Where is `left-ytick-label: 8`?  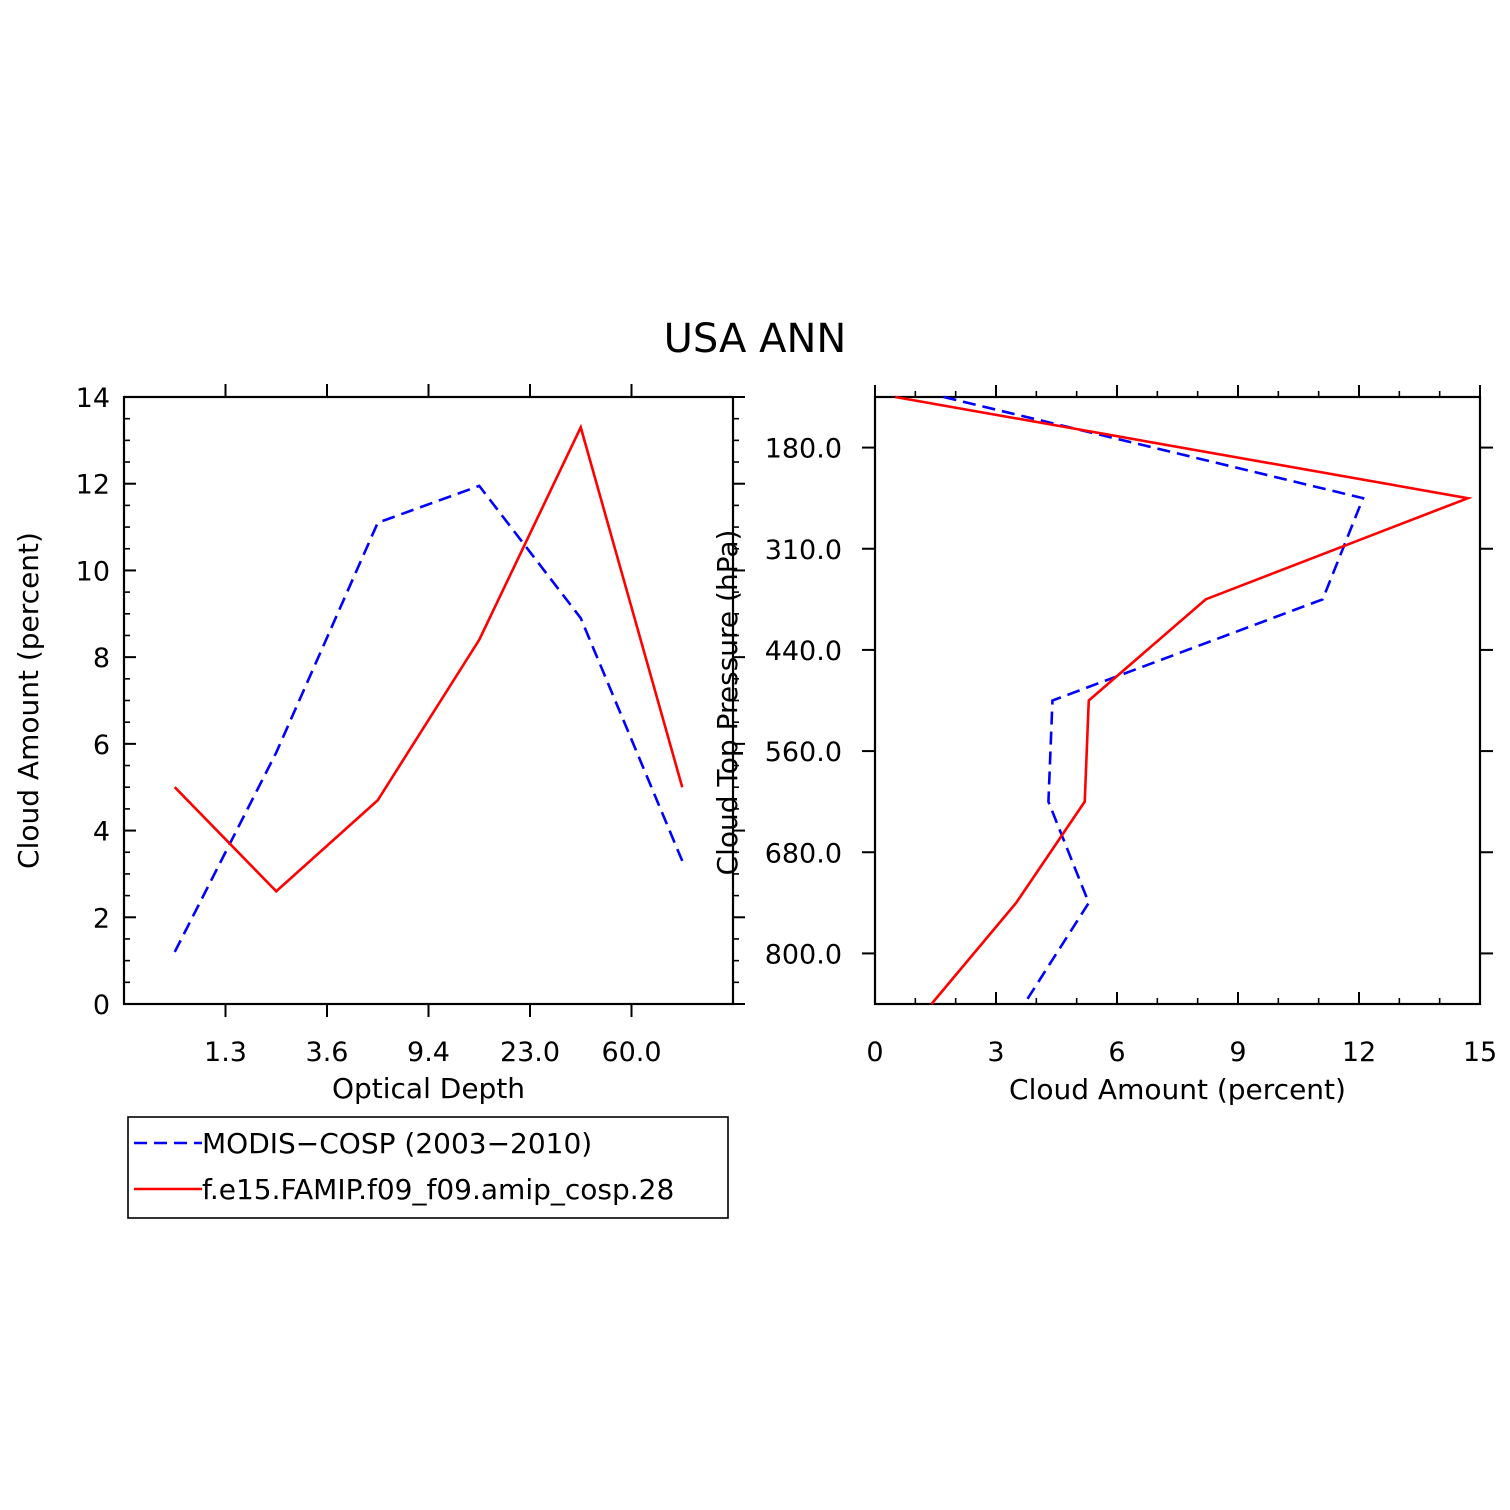
left-ytick-label: 8 is located at coordinates (101, 658).